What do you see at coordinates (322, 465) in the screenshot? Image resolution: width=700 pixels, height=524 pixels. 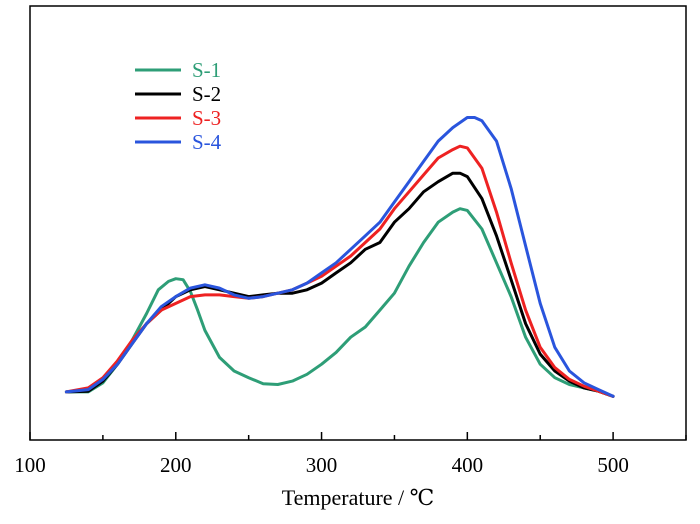 I see `x-tick-label: 300` at bounding box center [322, 465].